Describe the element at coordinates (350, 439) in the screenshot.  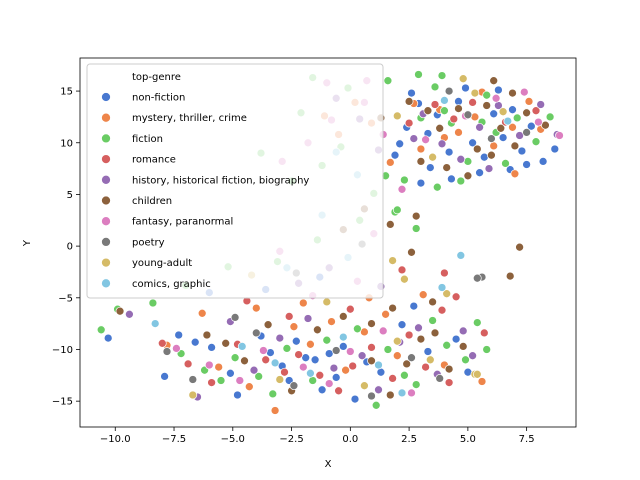
I see `x-tick-label: 0.0` at that location.